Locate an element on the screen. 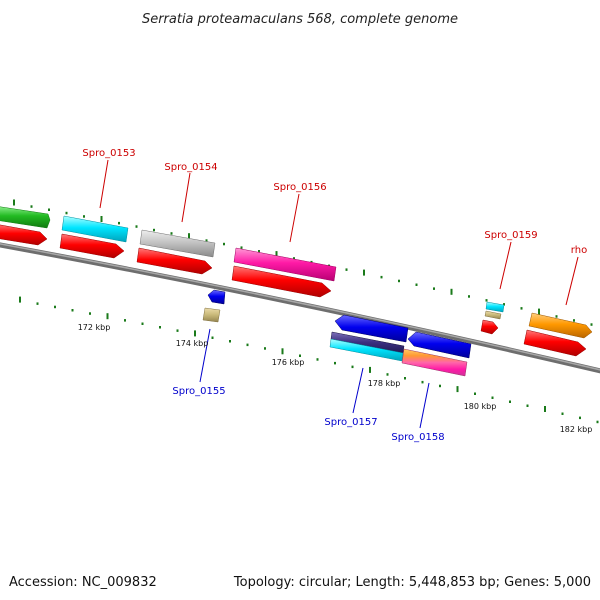  gene-rho is located at coordinates (560, 325).